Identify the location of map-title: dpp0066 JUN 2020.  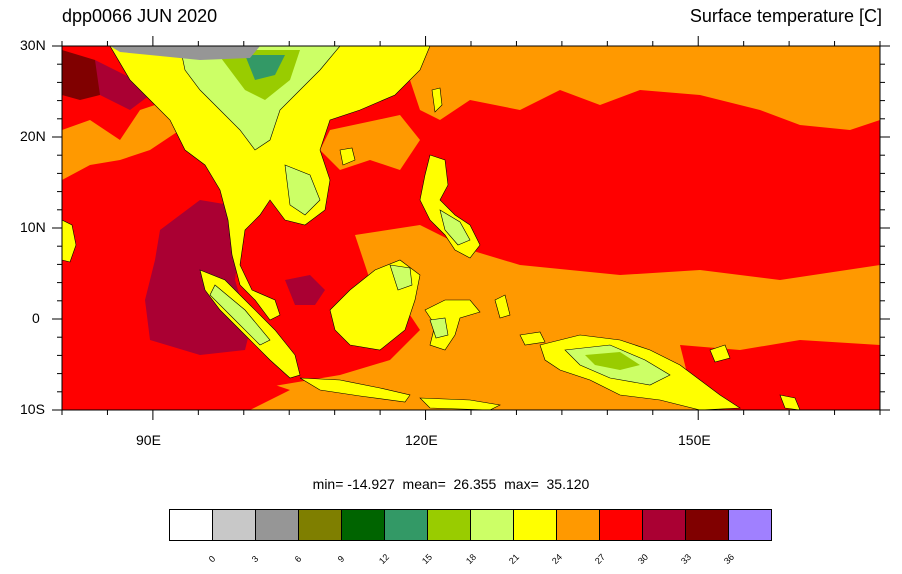
(140, 16).